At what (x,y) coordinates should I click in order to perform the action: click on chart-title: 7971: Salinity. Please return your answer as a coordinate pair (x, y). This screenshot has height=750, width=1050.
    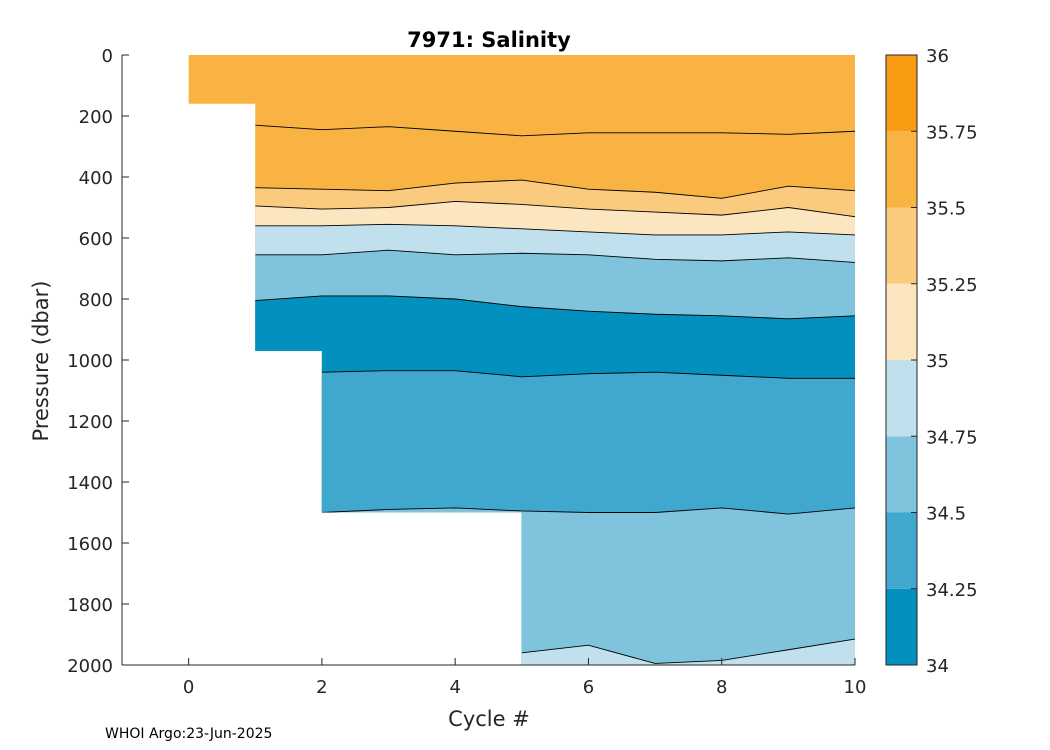
    Looking at the image, I should click on (489, 40).